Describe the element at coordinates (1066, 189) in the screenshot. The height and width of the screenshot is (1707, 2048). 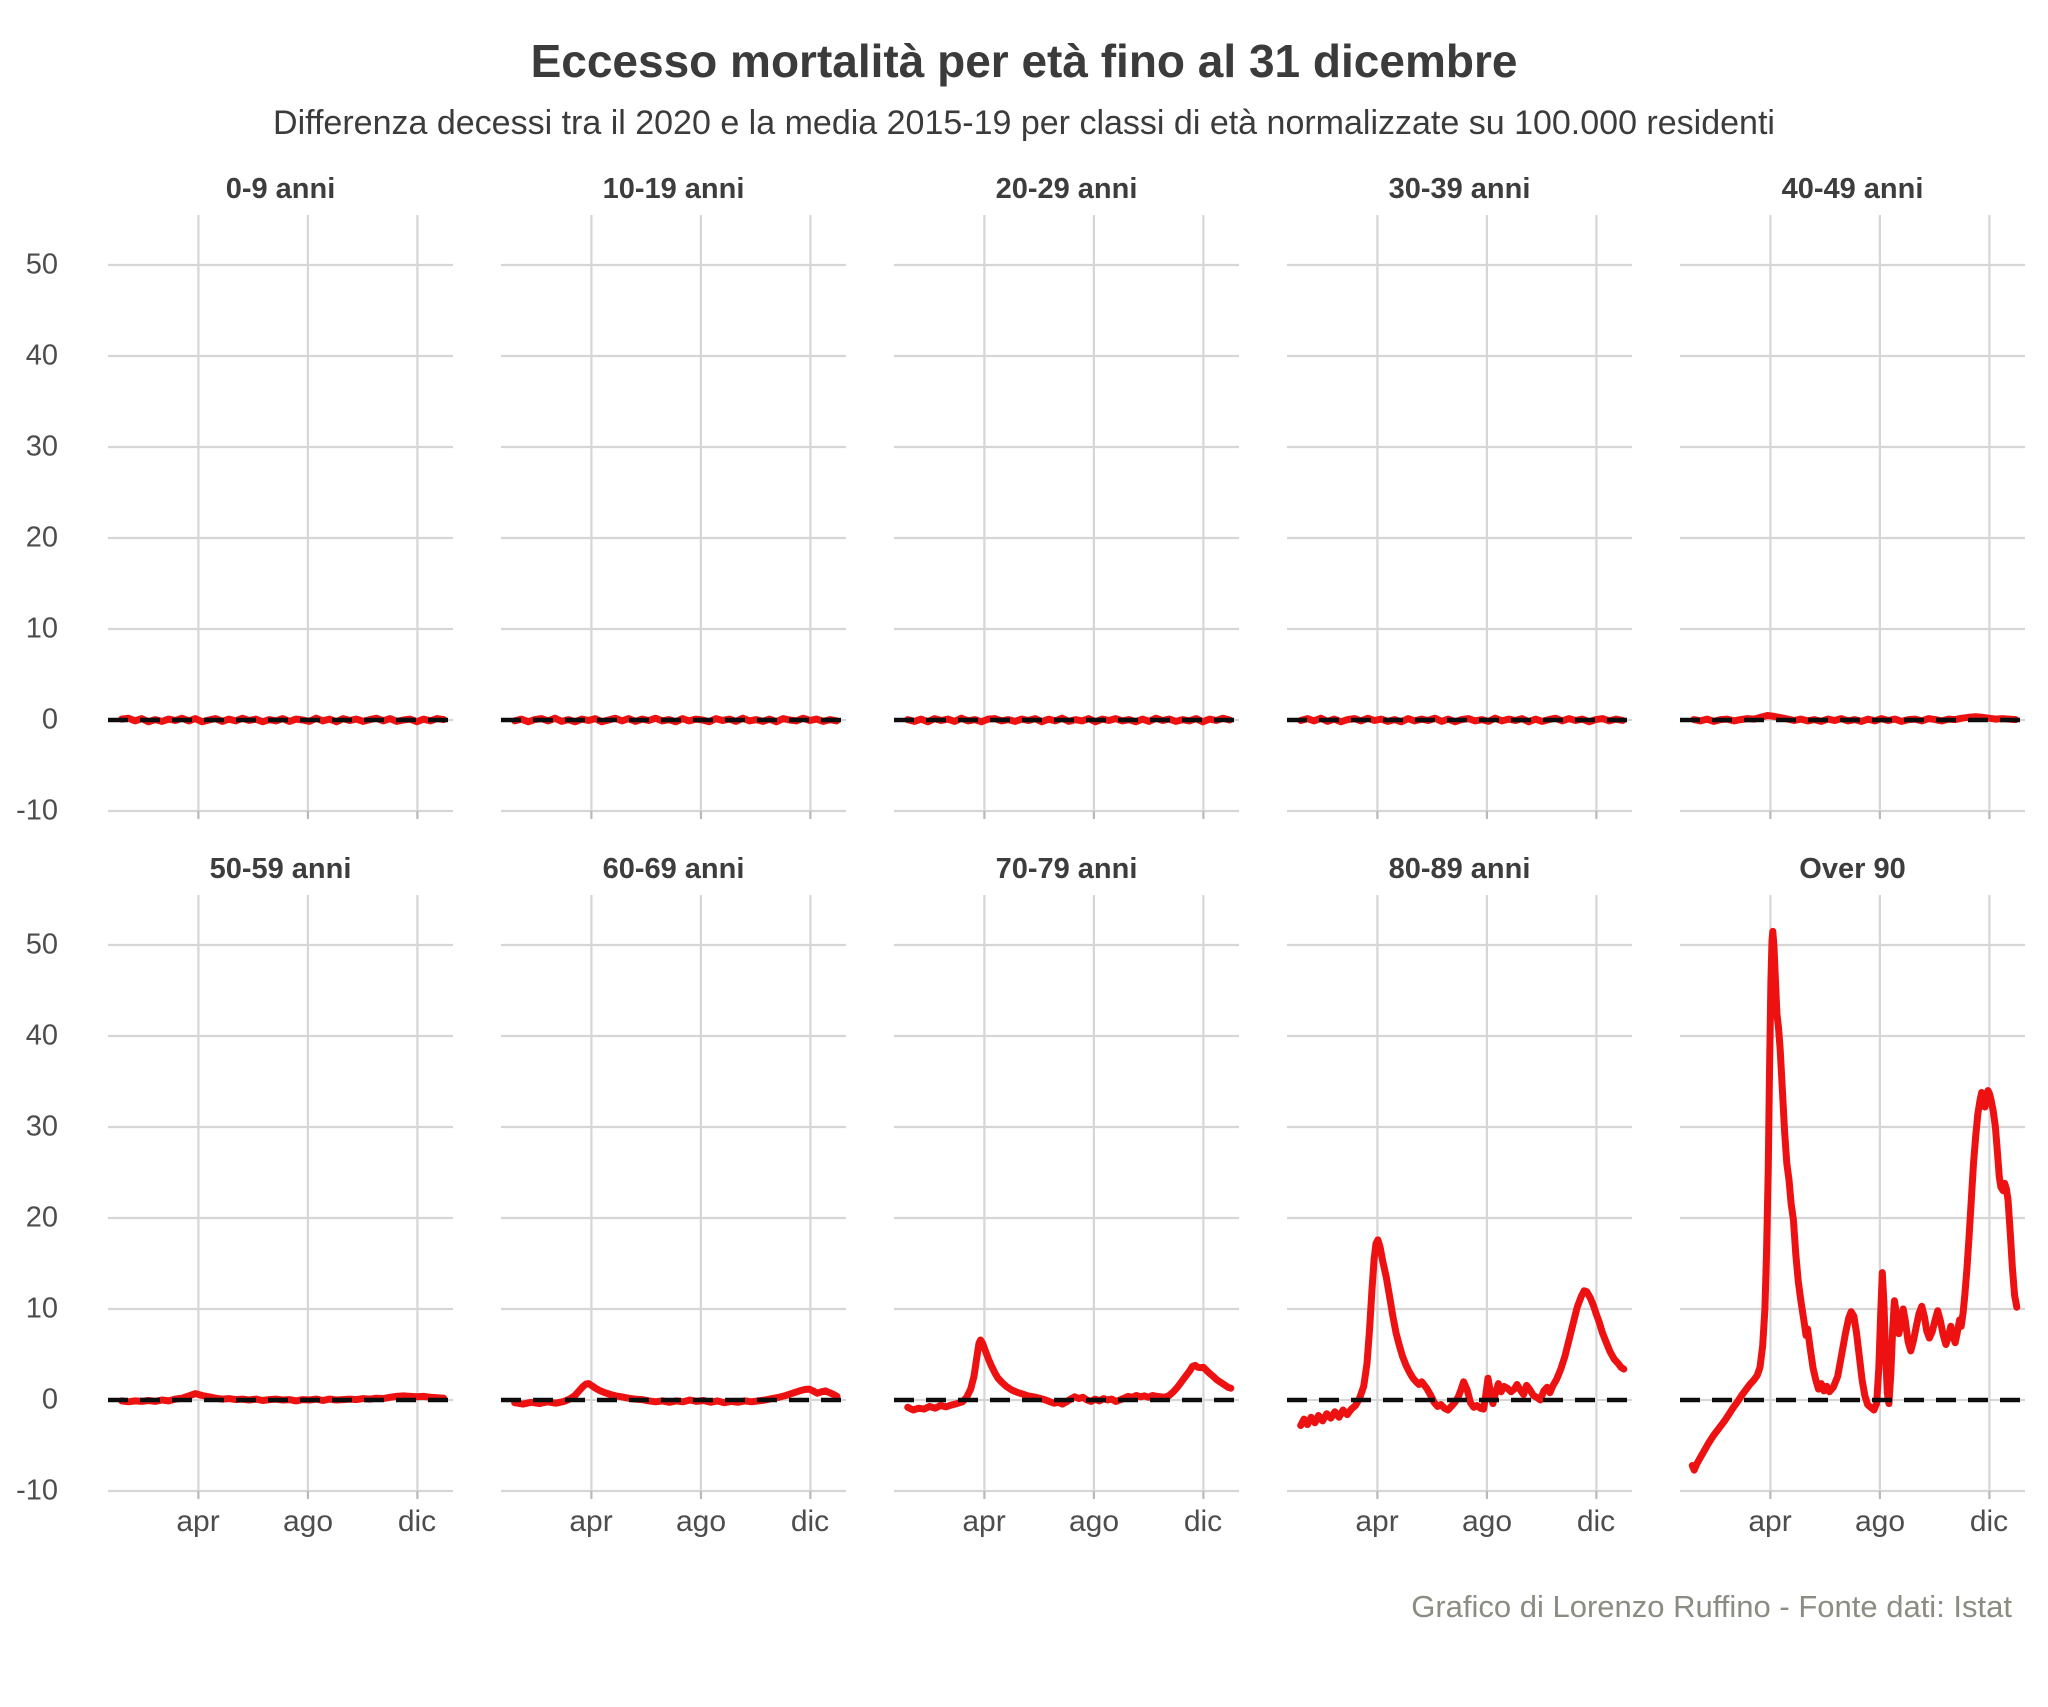
I see `panel-title: 20-29 anni` at that location.